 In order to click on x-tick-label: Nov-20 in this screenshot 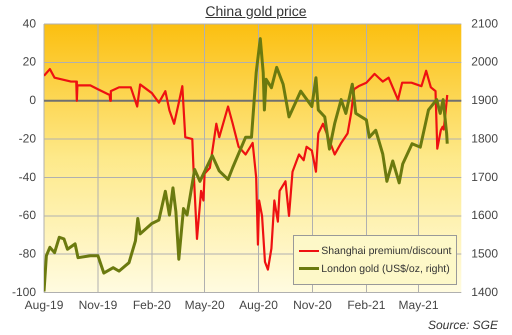, I will do `click(312, 305)`.